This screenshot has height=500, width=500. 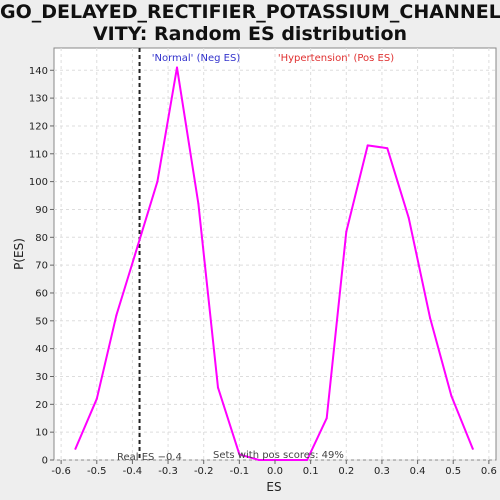 What do you see at coordinates (168, 471) in the screenshot?
I see `x-tick-label: -0.3` at bounding box center [168, 471].